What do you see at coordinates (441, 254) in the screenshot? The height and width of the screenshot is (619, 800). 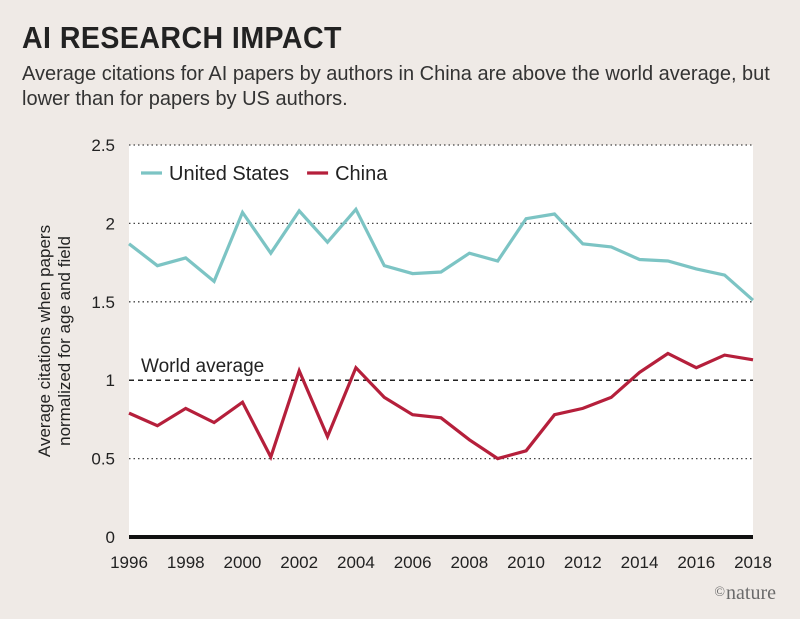 I see `series-line-united-states` at bounding box center [441, 254].